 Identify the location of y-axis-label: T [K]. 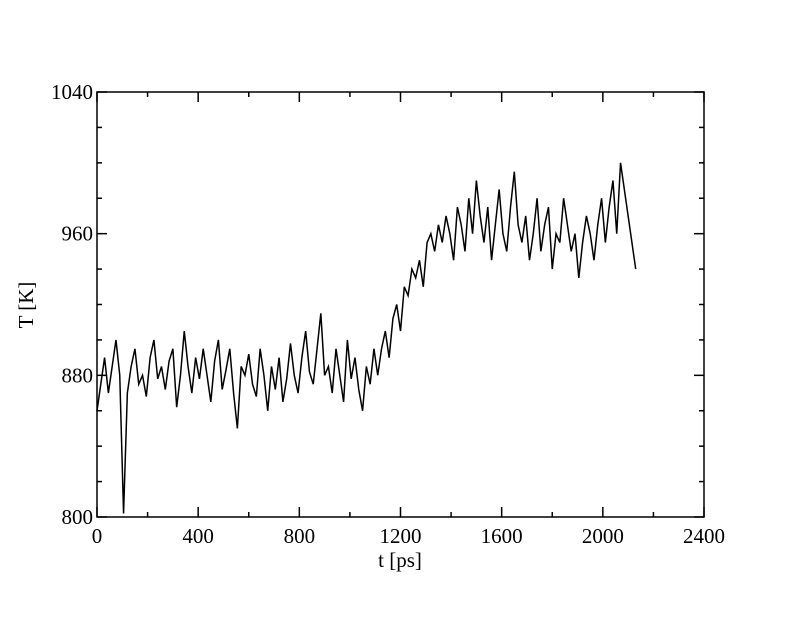
(26, 305).